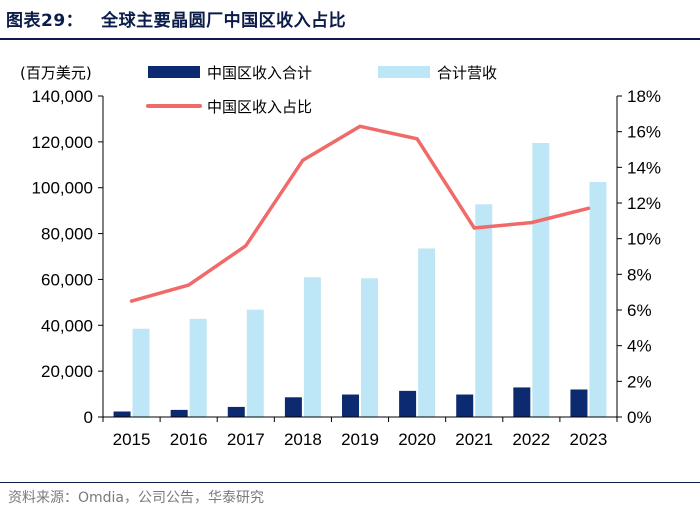 This screenshot has height=514, width=700. What do you see at coordinates (246, 439) in the screenshot?
I see `x-tick-label: 2017` at bounding box center [246, 439].